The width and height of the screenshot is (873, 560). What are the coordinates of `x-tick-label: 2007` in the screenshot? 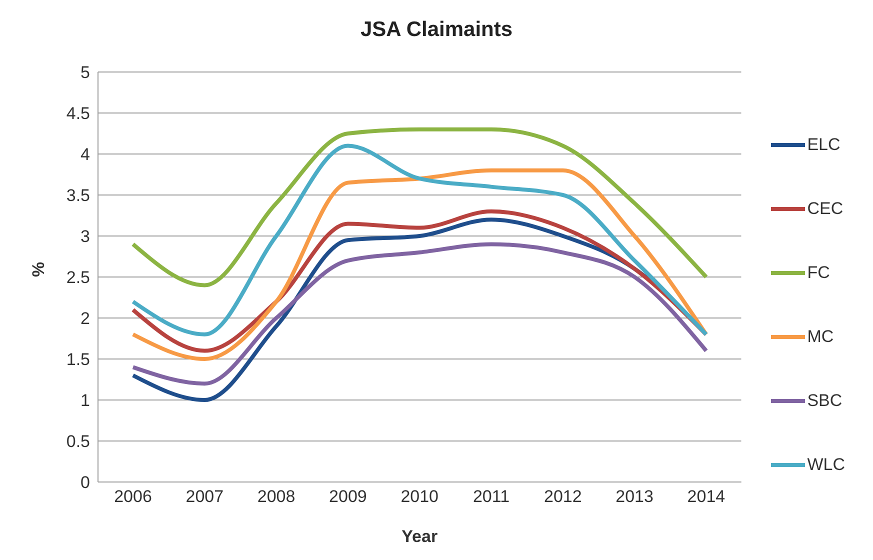 It's located at (205, 496).